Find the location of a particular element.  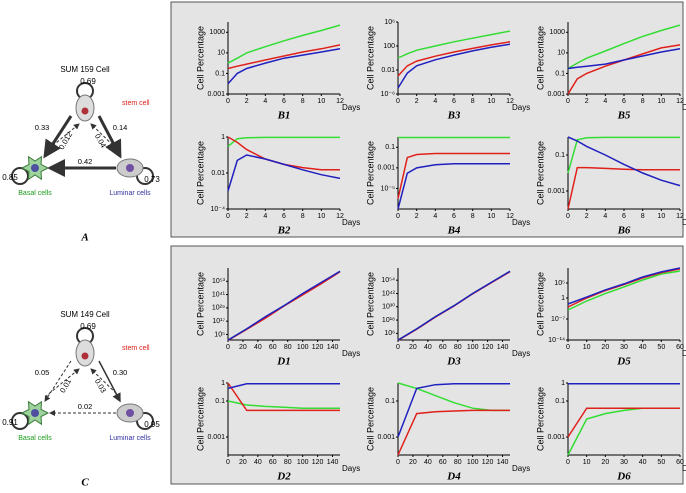

x-tick-label: 50 is located at coordinates (661, 462).